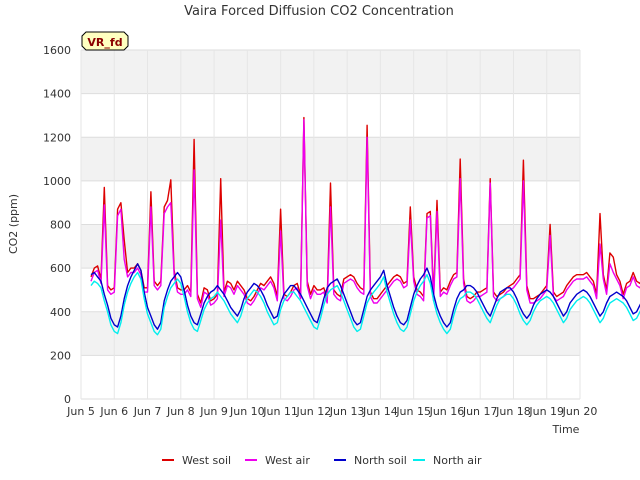 Image resolution: width=640 pixels, height=480 pixels. Describe the element at coordinates (314, 411) in the screenshot. I see `x-tick-label: Jun 12` at that location.